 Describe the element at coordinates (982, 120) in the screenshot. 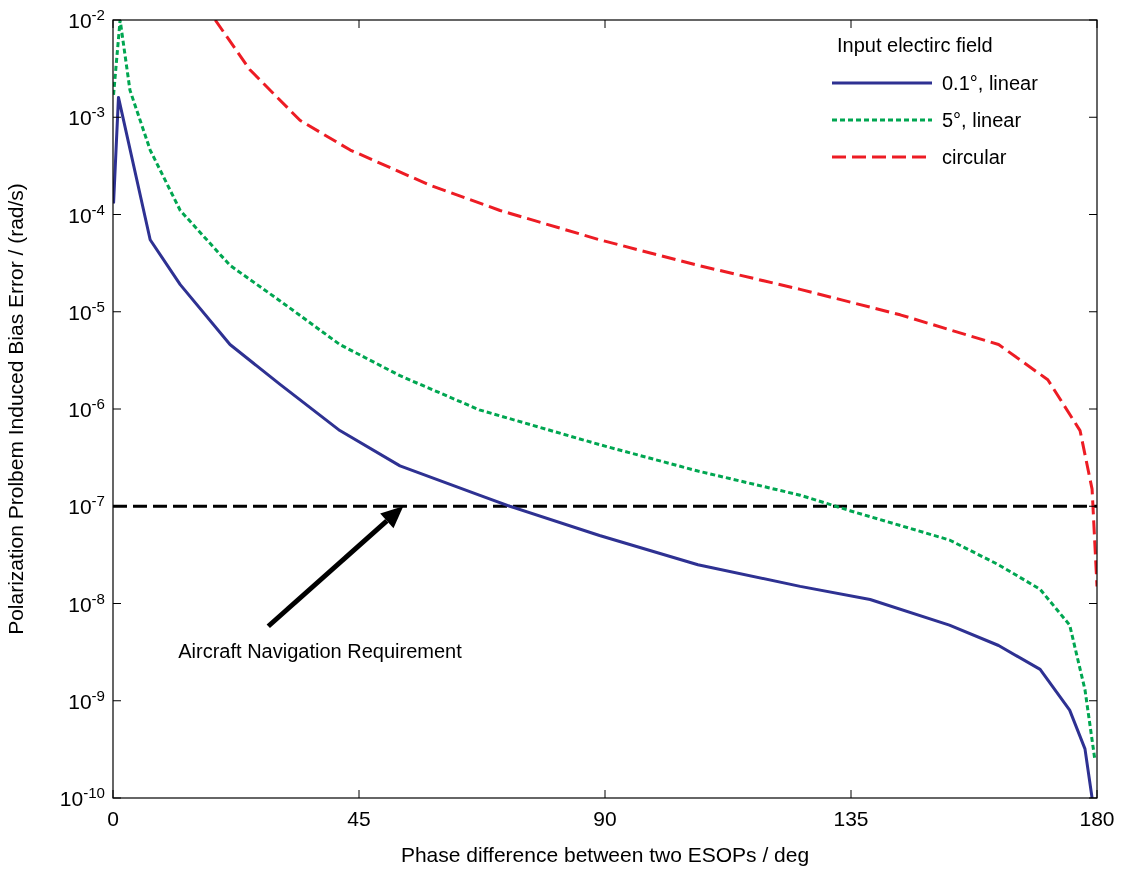

I see `legend-label: 5°, linear` at that location.